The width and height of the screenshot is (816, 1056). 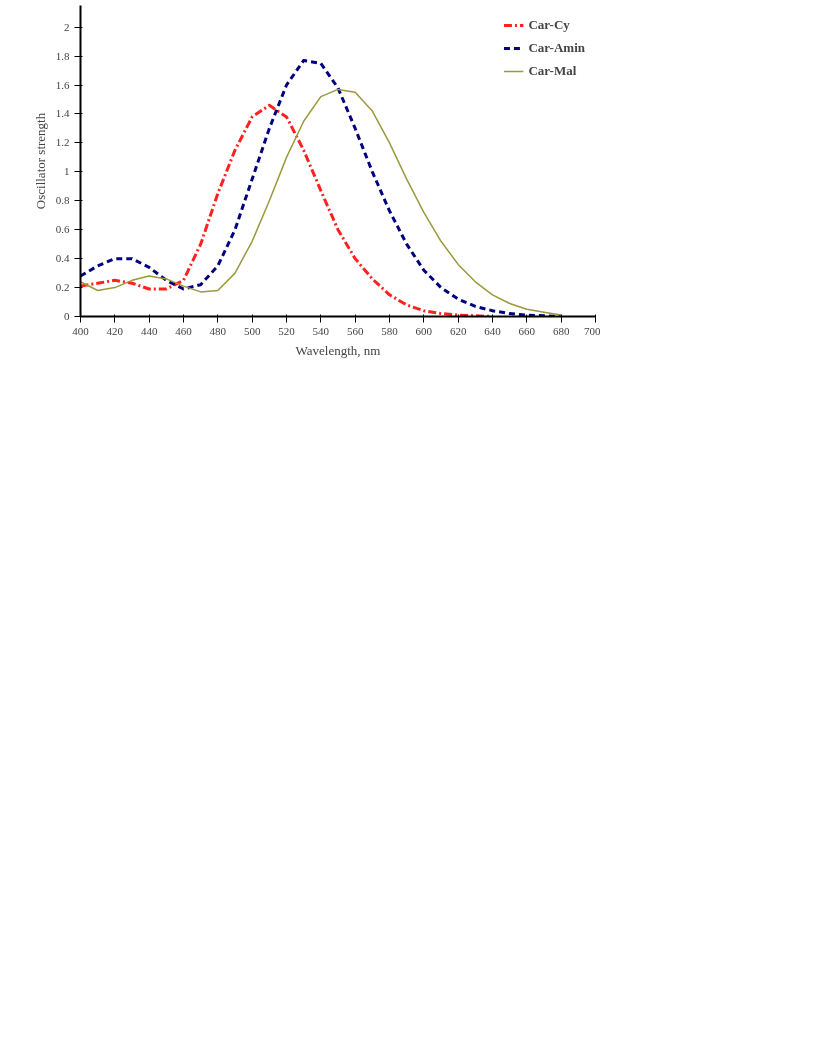 I want to click on x-tick-label: 660, so click(x=527, y=330).